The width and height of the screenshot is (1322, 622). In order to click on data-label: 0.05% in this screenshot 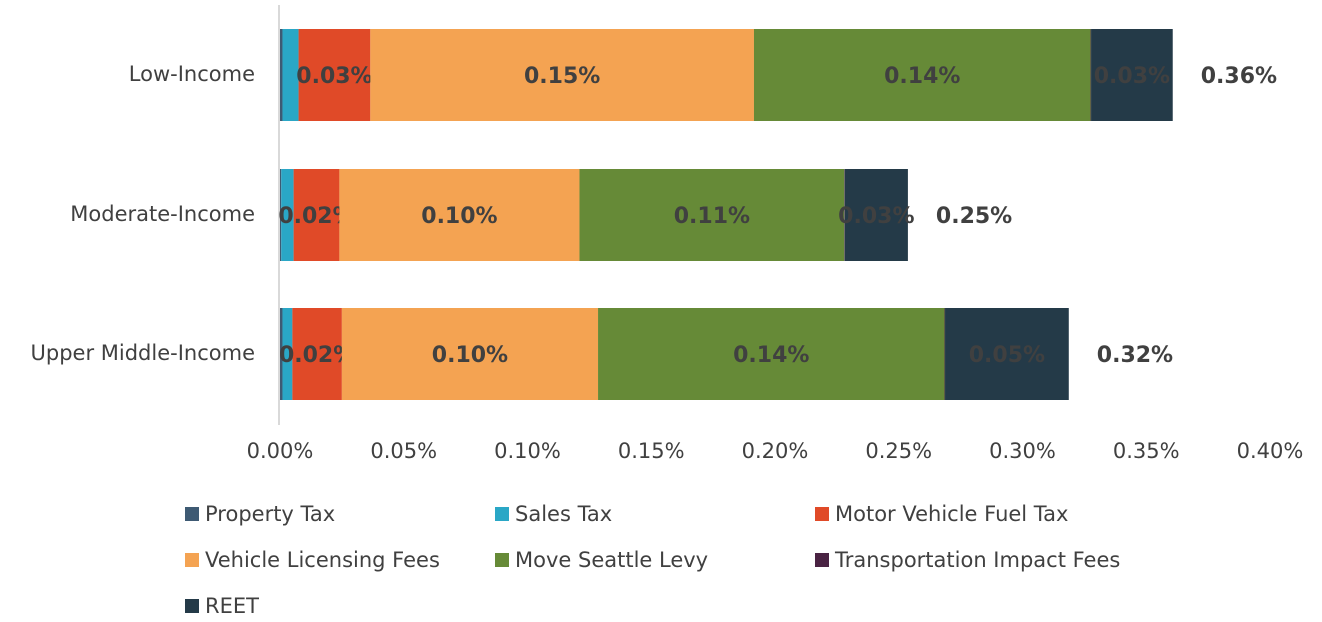, I will do `click(1007, 355)`.